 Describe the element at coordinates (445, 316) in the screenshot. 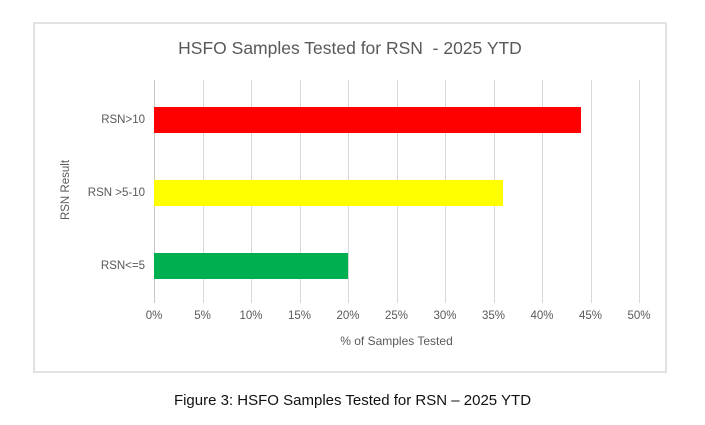

I see `x-tick-label: 30%` at that location.